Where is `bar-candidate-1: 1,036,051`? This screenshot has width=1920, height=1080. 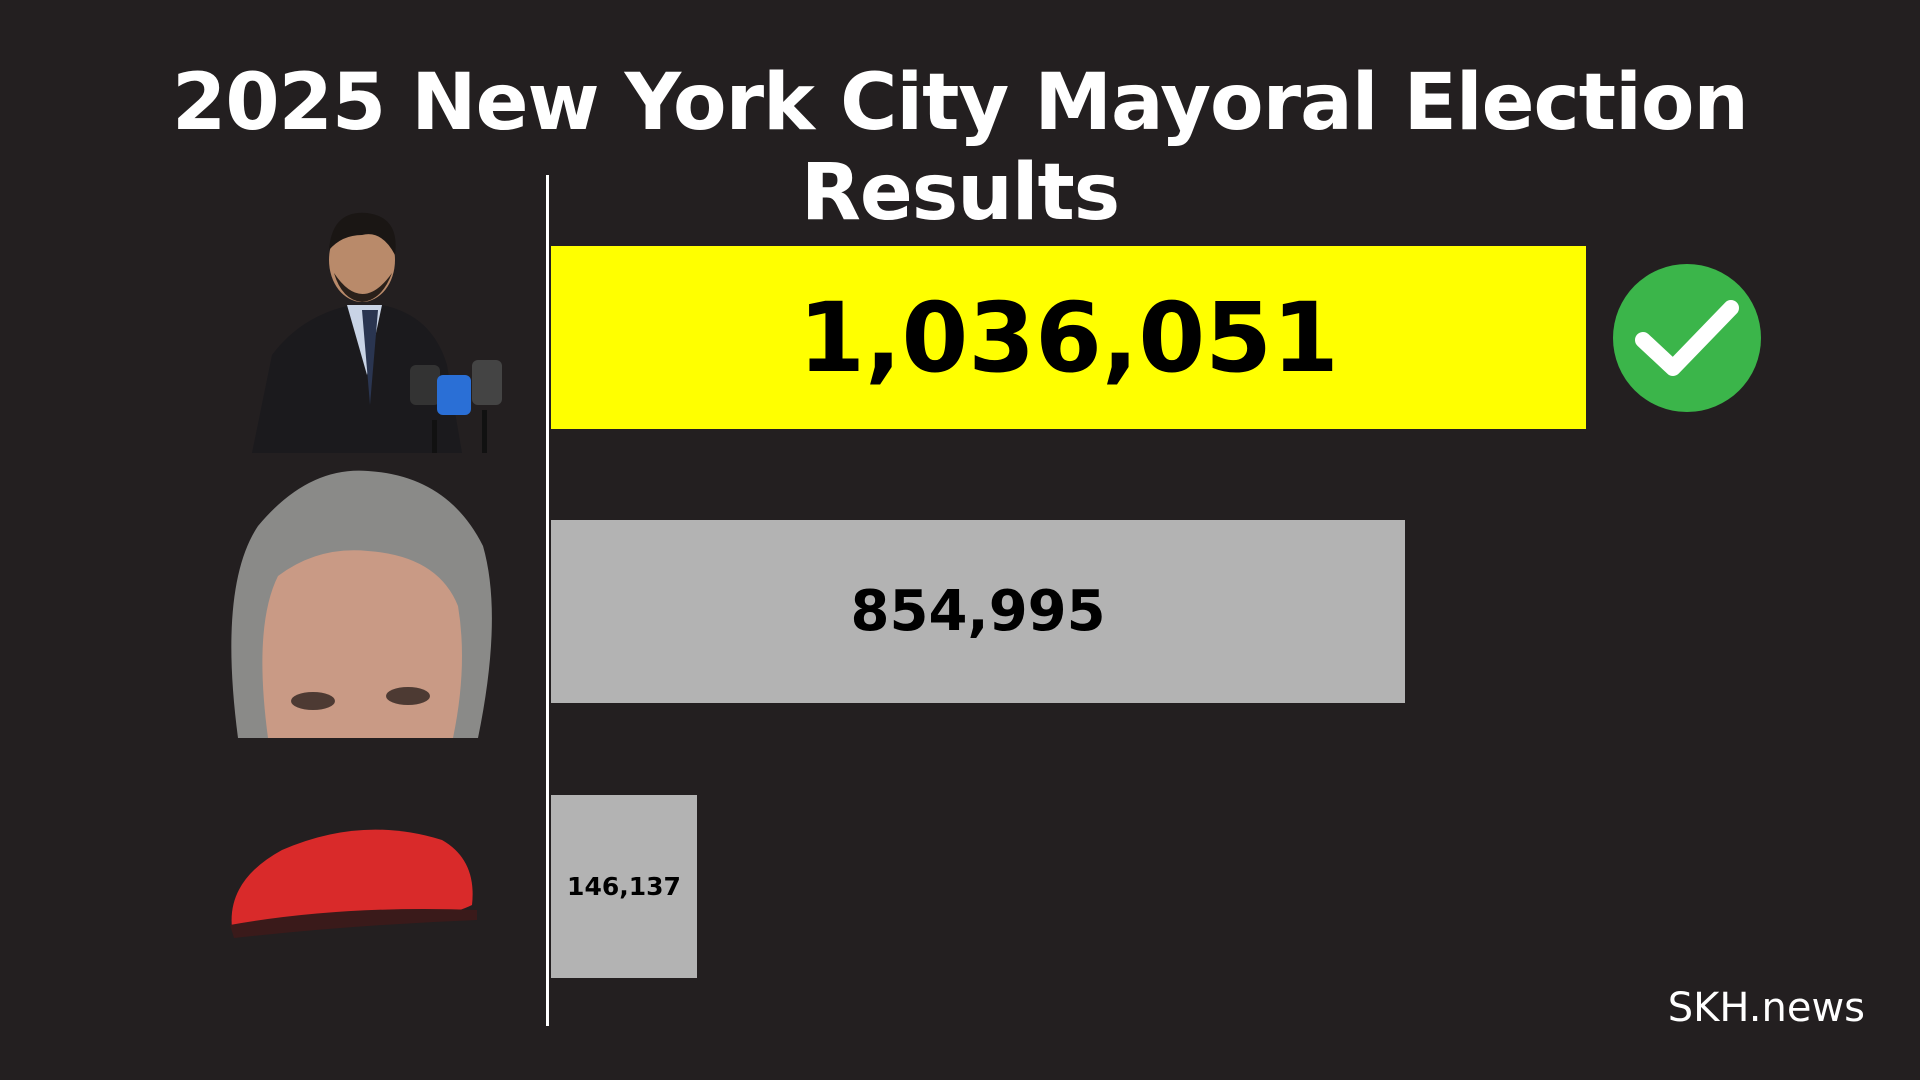
bar-candidate-1: 1,036,051 is located at coordinates (1068, 337).